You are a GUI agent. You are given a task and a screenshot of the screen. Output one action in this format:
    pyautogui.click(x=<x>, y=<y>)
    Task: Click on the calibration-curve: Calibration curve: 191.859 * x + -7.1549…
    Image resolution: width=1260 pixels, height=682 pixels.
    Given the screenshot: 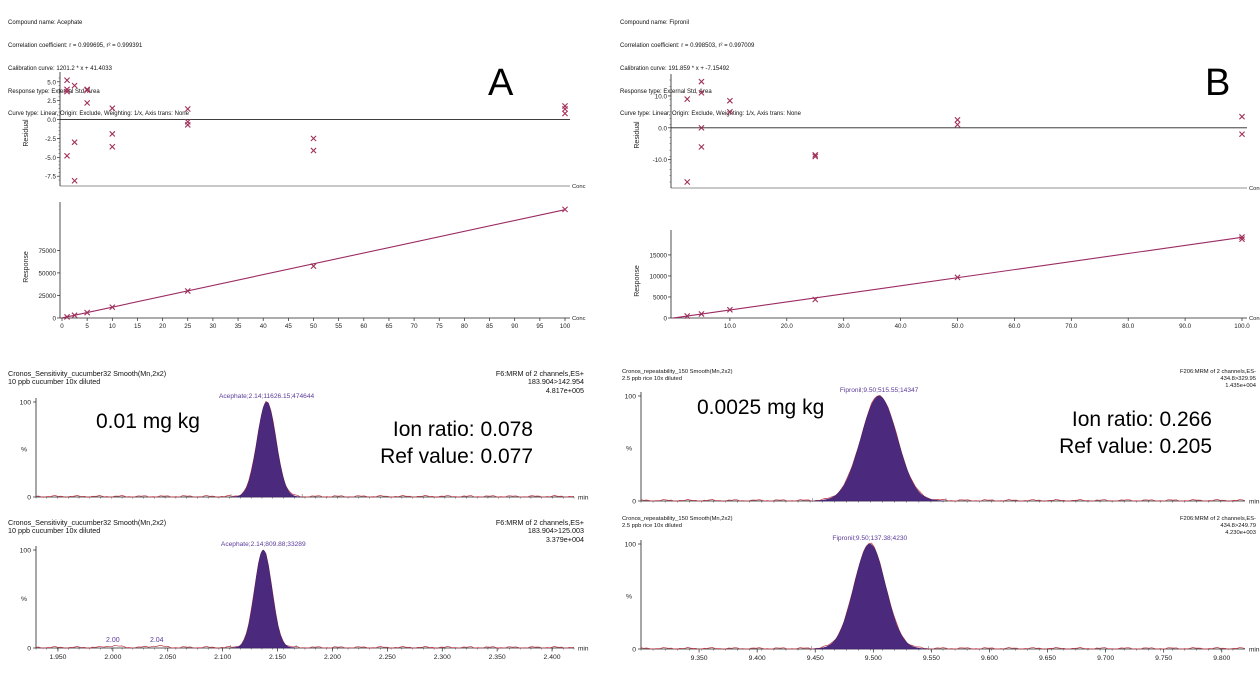 What is the action you would take?
    pyautogui.click(x=675, y=68)
    